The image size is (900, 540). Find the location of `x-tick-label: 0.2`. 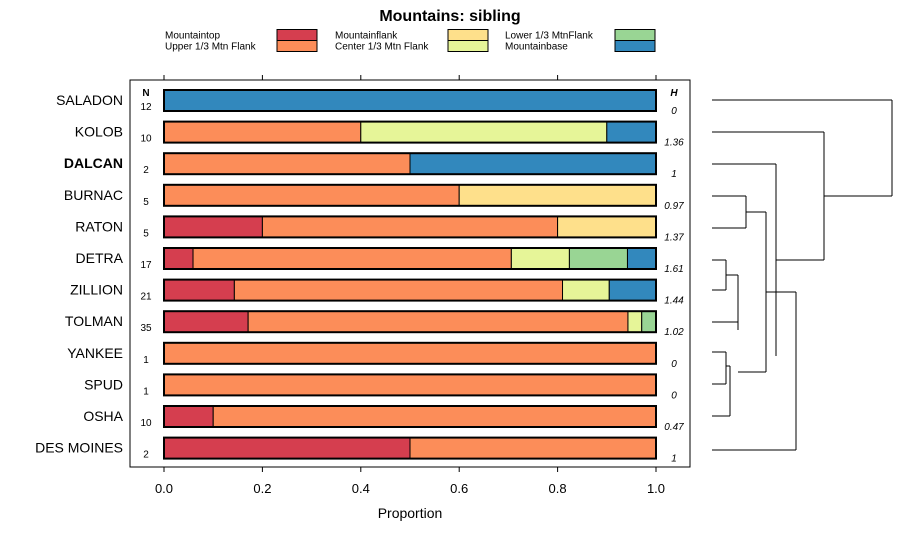

x-tick-label: 0.2 is located at coordinates (262, 488).